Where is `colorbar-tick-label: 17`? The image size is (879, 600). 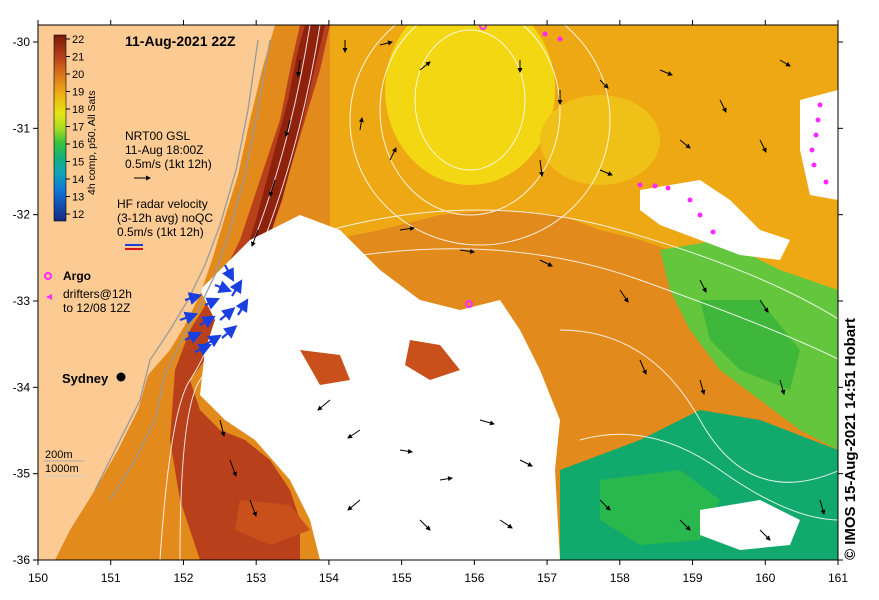
colorbar-tick-label: 17 is located at coordinates (78, 128).